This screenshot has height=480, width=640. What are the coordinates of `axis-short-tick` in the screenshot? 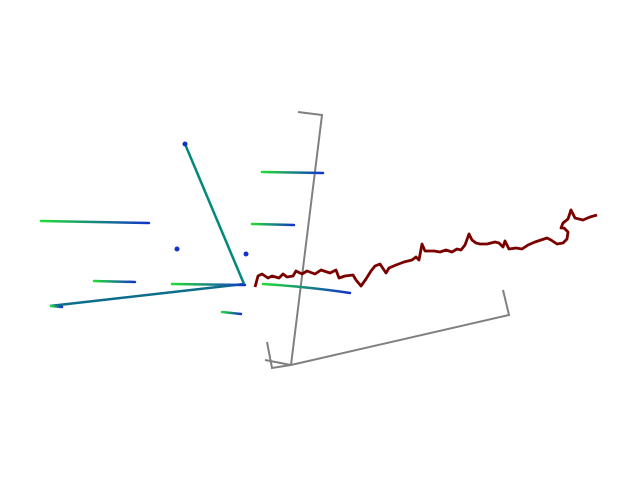 It's located at (278, 362).